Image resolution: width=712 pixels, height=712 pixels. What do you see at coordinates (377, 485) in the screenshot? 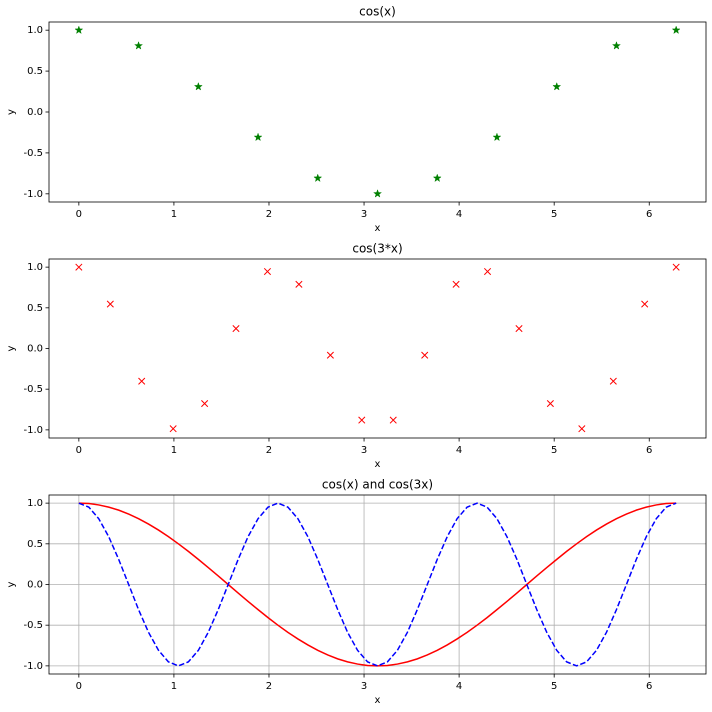
I see `chart-title: cos(x) and cos(3x)` at bounding box center [377, 485].